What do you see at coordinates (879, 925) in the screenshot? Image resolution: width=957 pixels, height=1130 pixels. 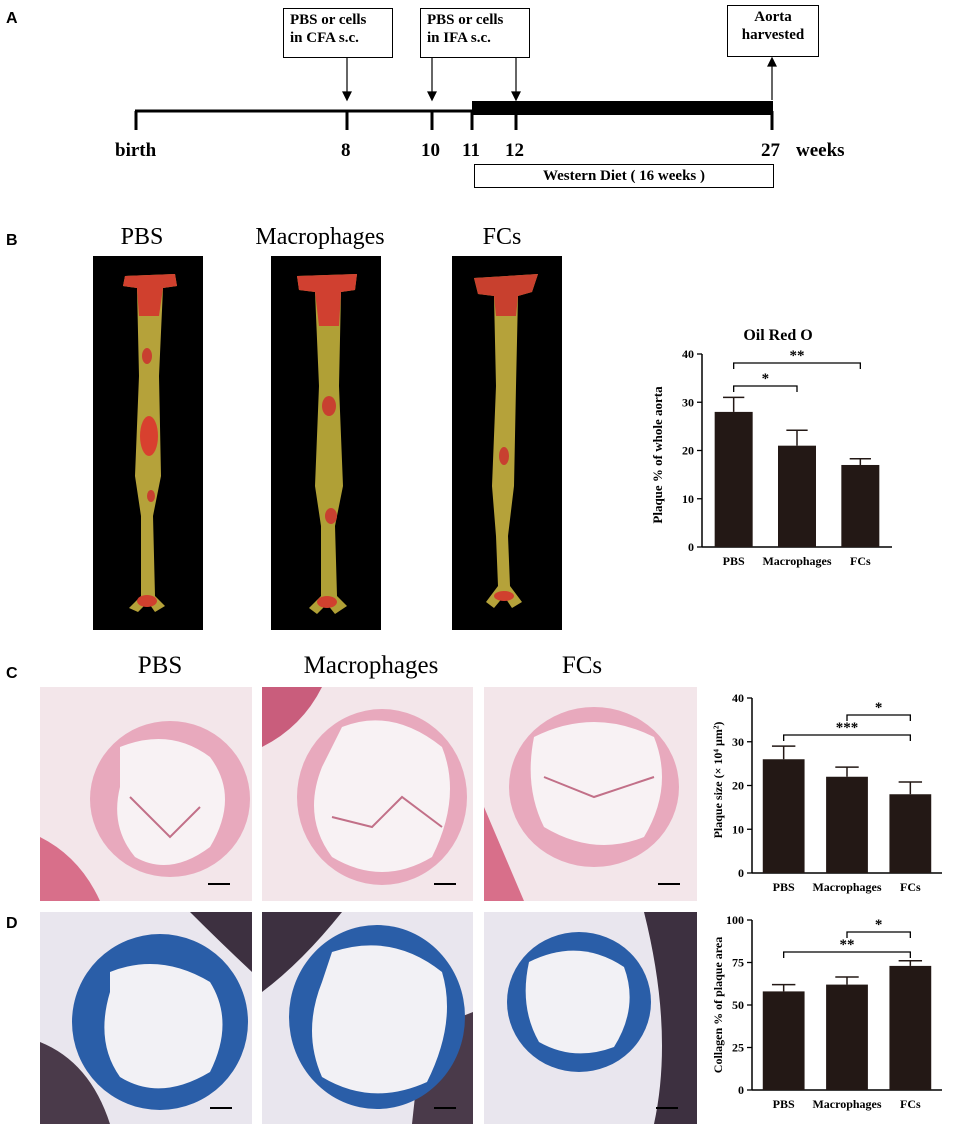 I see `chart-d-sig-label-1: *` at bounding box center [879, 925].